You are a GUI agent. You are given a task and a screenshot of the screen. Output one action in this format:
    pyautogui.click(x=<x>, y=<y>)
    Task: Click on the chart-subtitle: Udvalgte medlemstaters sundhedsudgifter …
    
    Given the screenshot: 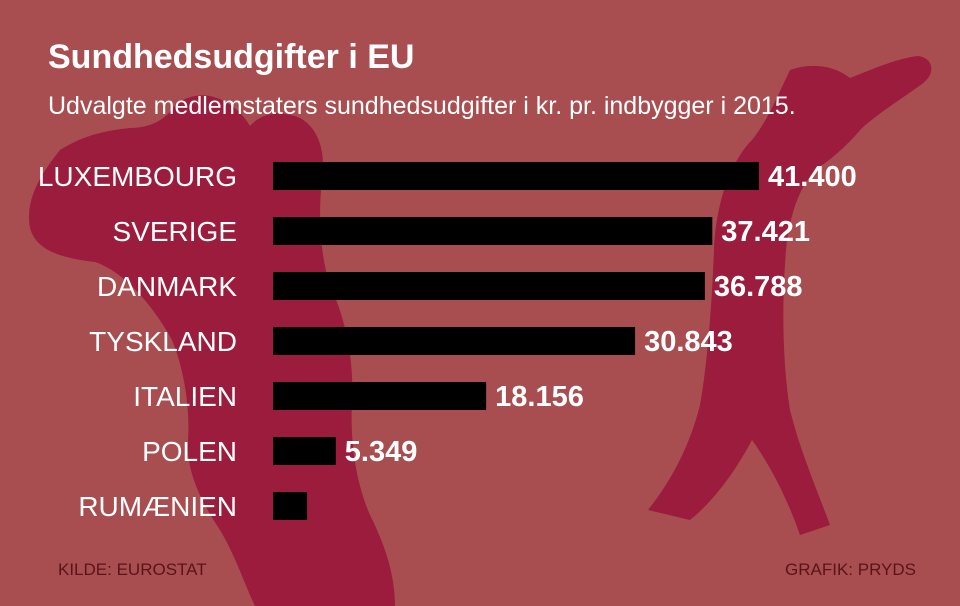 What is the action you would take?
    pyautogui.click(x=422, y=106)
    